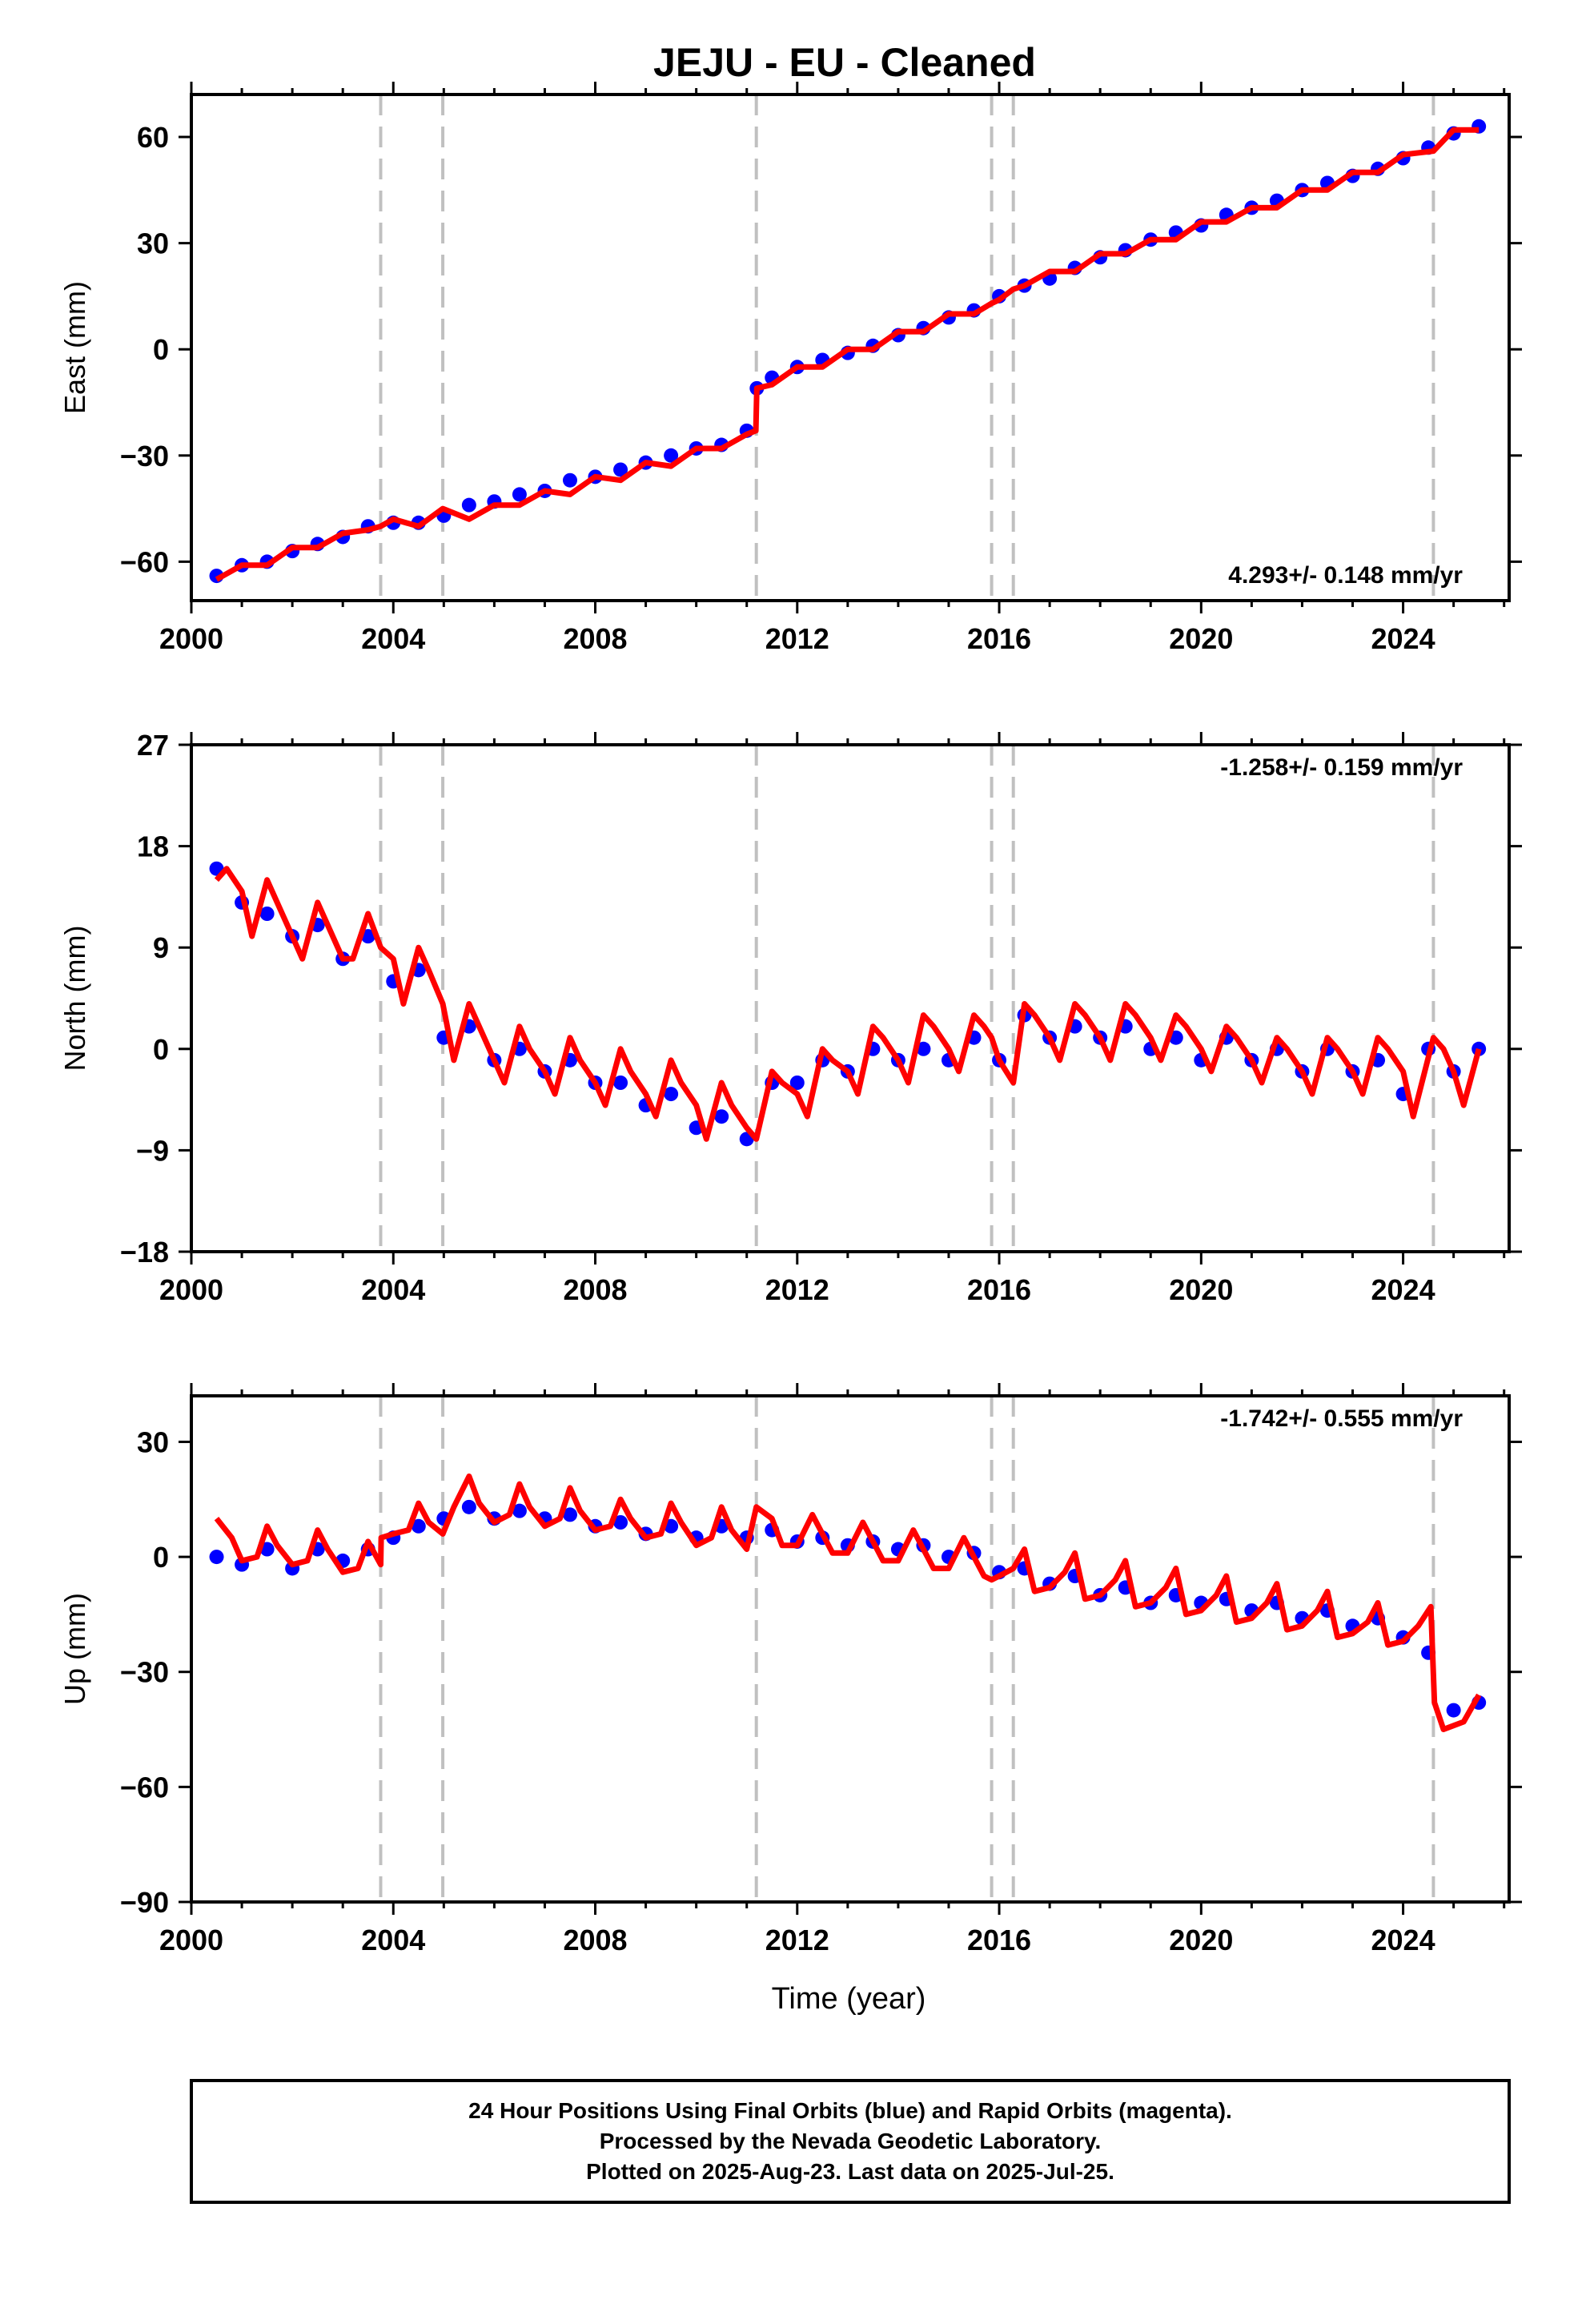 The height and width of the screenshot is (2324, 1582). What do you see at coordinates (153, 137) in the screenshot?
I see `y-tick-label: 60` at bounding box center [153, 137].